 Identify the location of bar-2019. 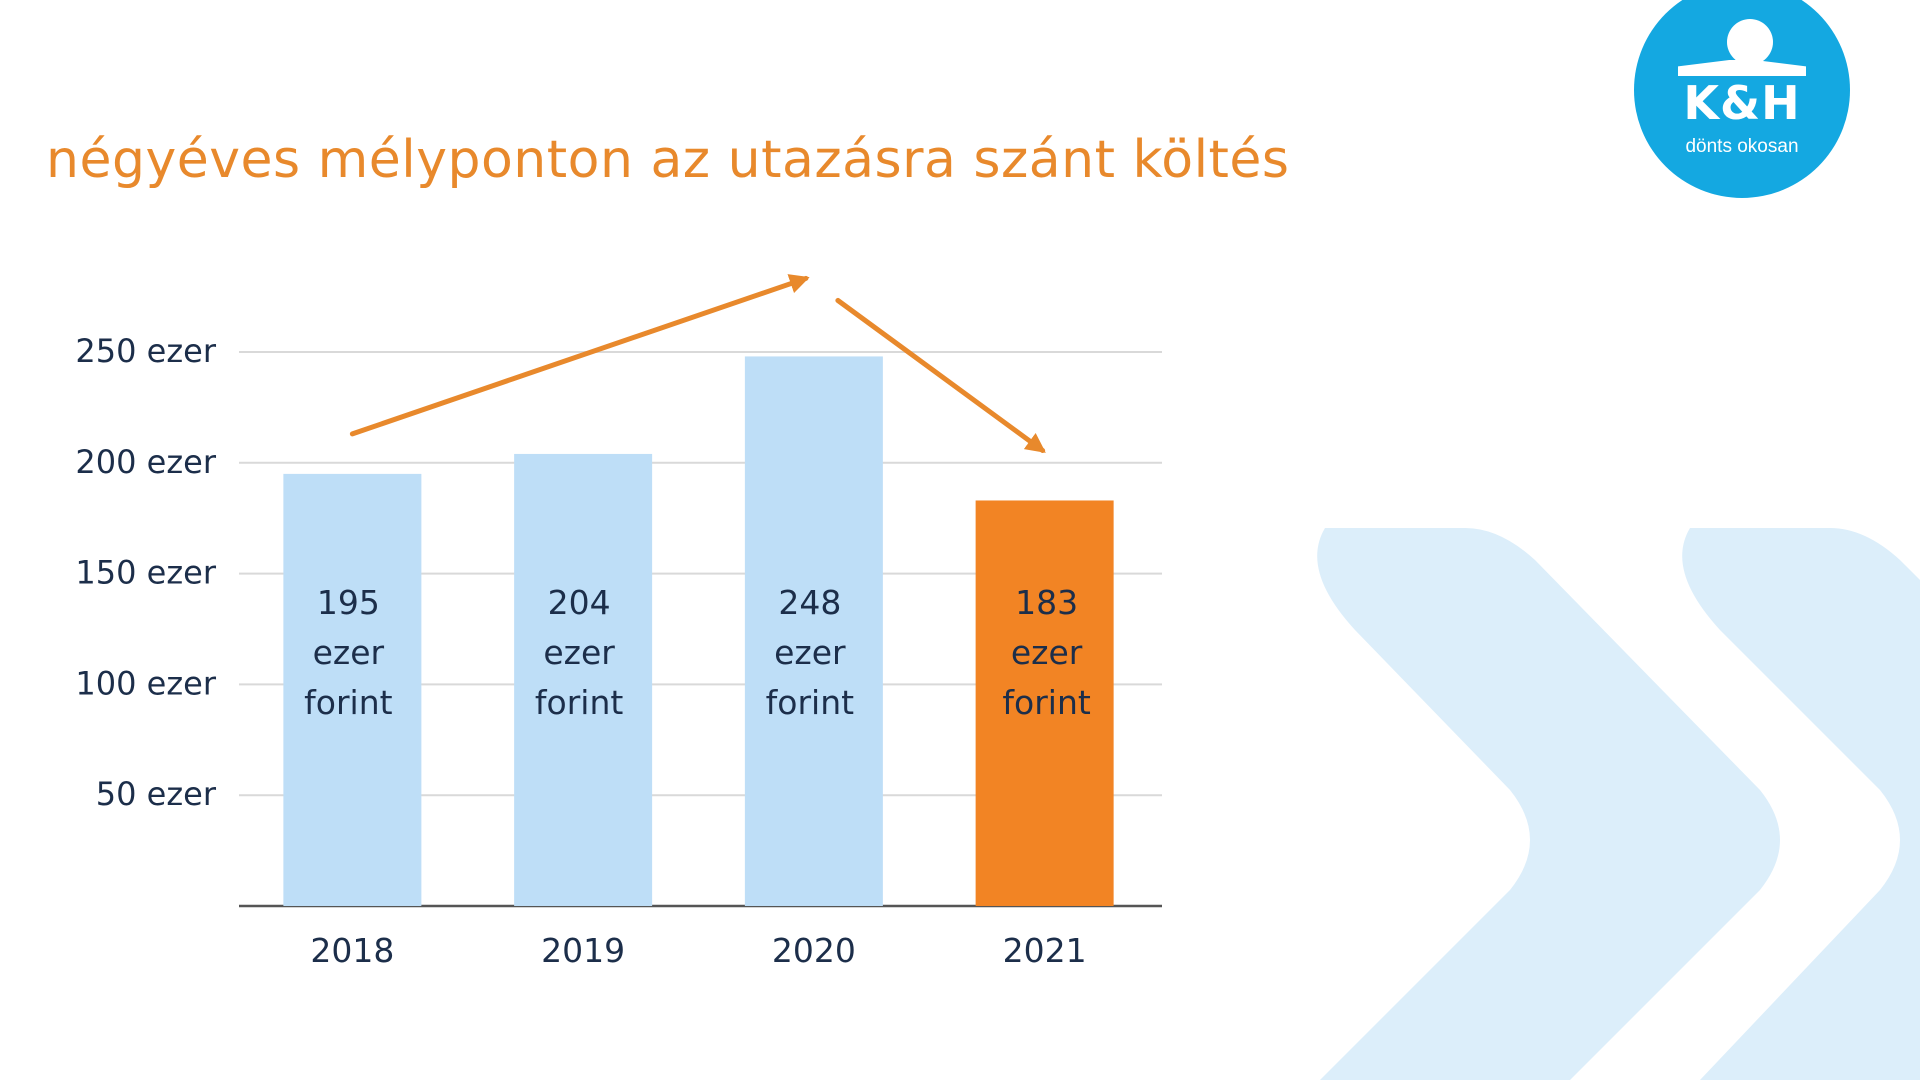
(583, 679).